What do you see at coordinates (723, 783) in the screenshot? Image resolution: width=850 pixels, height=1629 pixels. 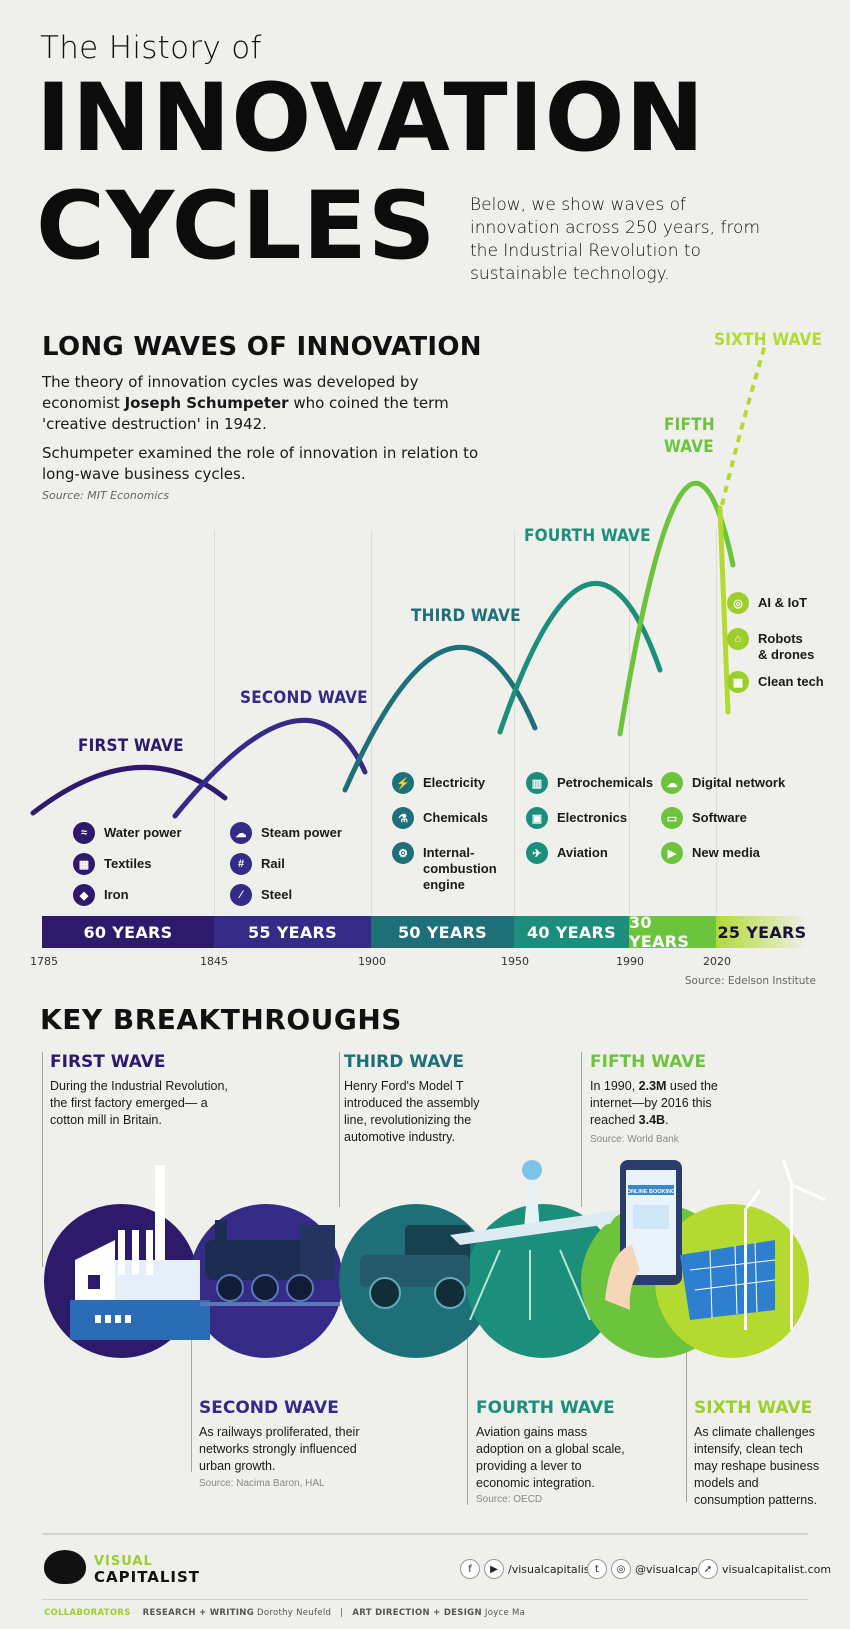 I see `tech-item: ☁ Digital network` at bounding box center [723, 783].